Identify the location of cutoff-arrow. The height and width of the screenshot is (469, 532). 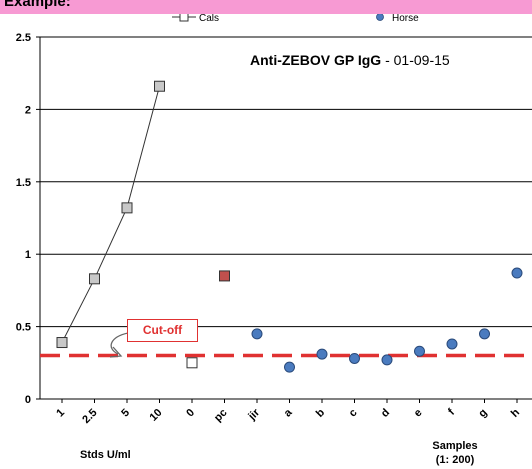
(119, 343).